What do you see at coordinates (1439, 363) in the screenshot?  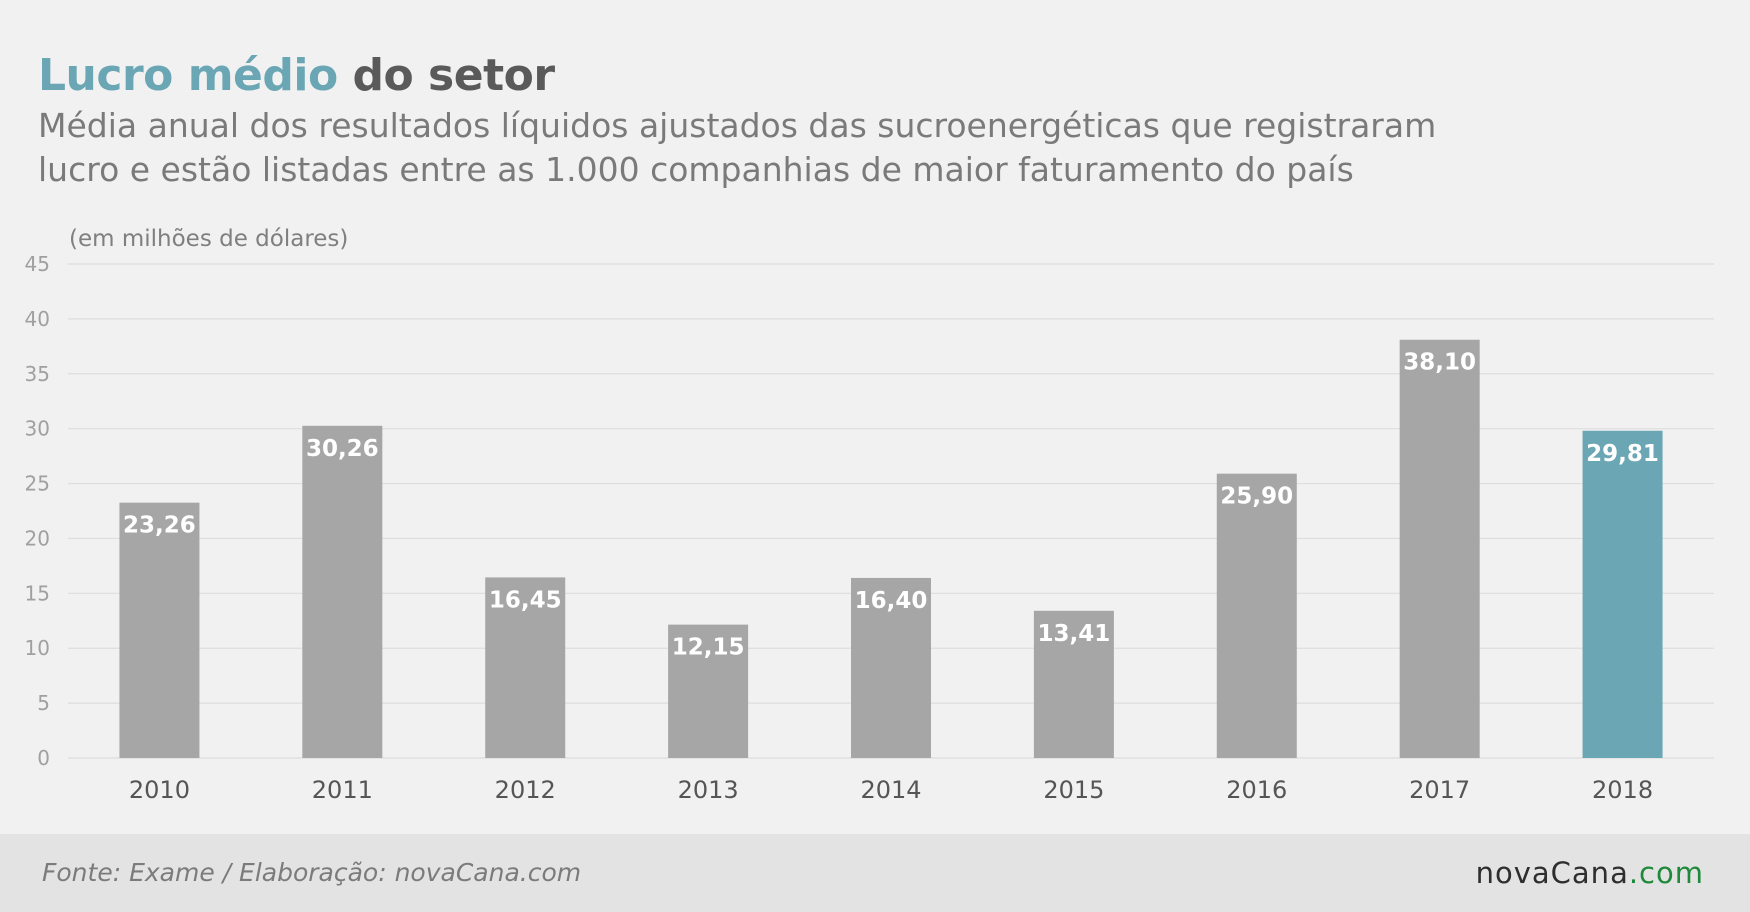 I see `bar-value-label: 38,10` at bounding box center [1439, 363].